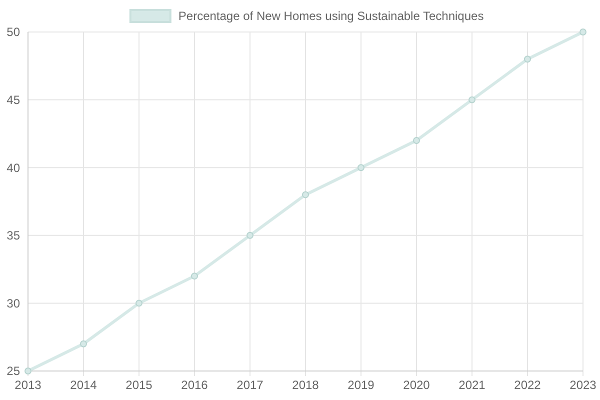  I want to click on y-tick-label: 30, so click(13, 303).